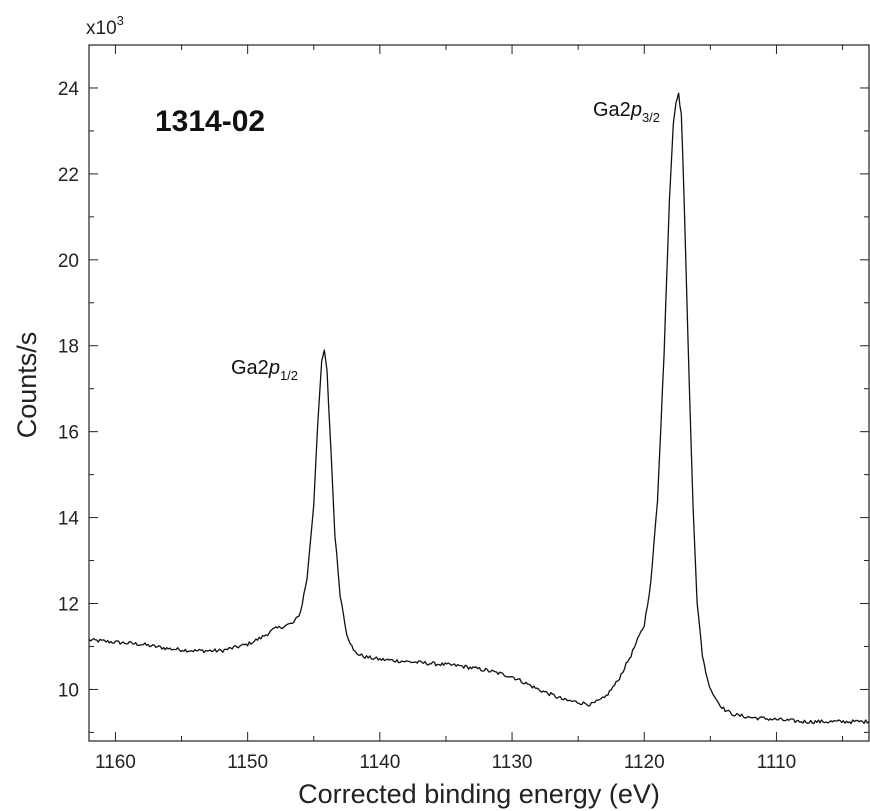 This screenshot has width=870, height=811. I want to click on y-tick-label: 12, so click(68, 605).